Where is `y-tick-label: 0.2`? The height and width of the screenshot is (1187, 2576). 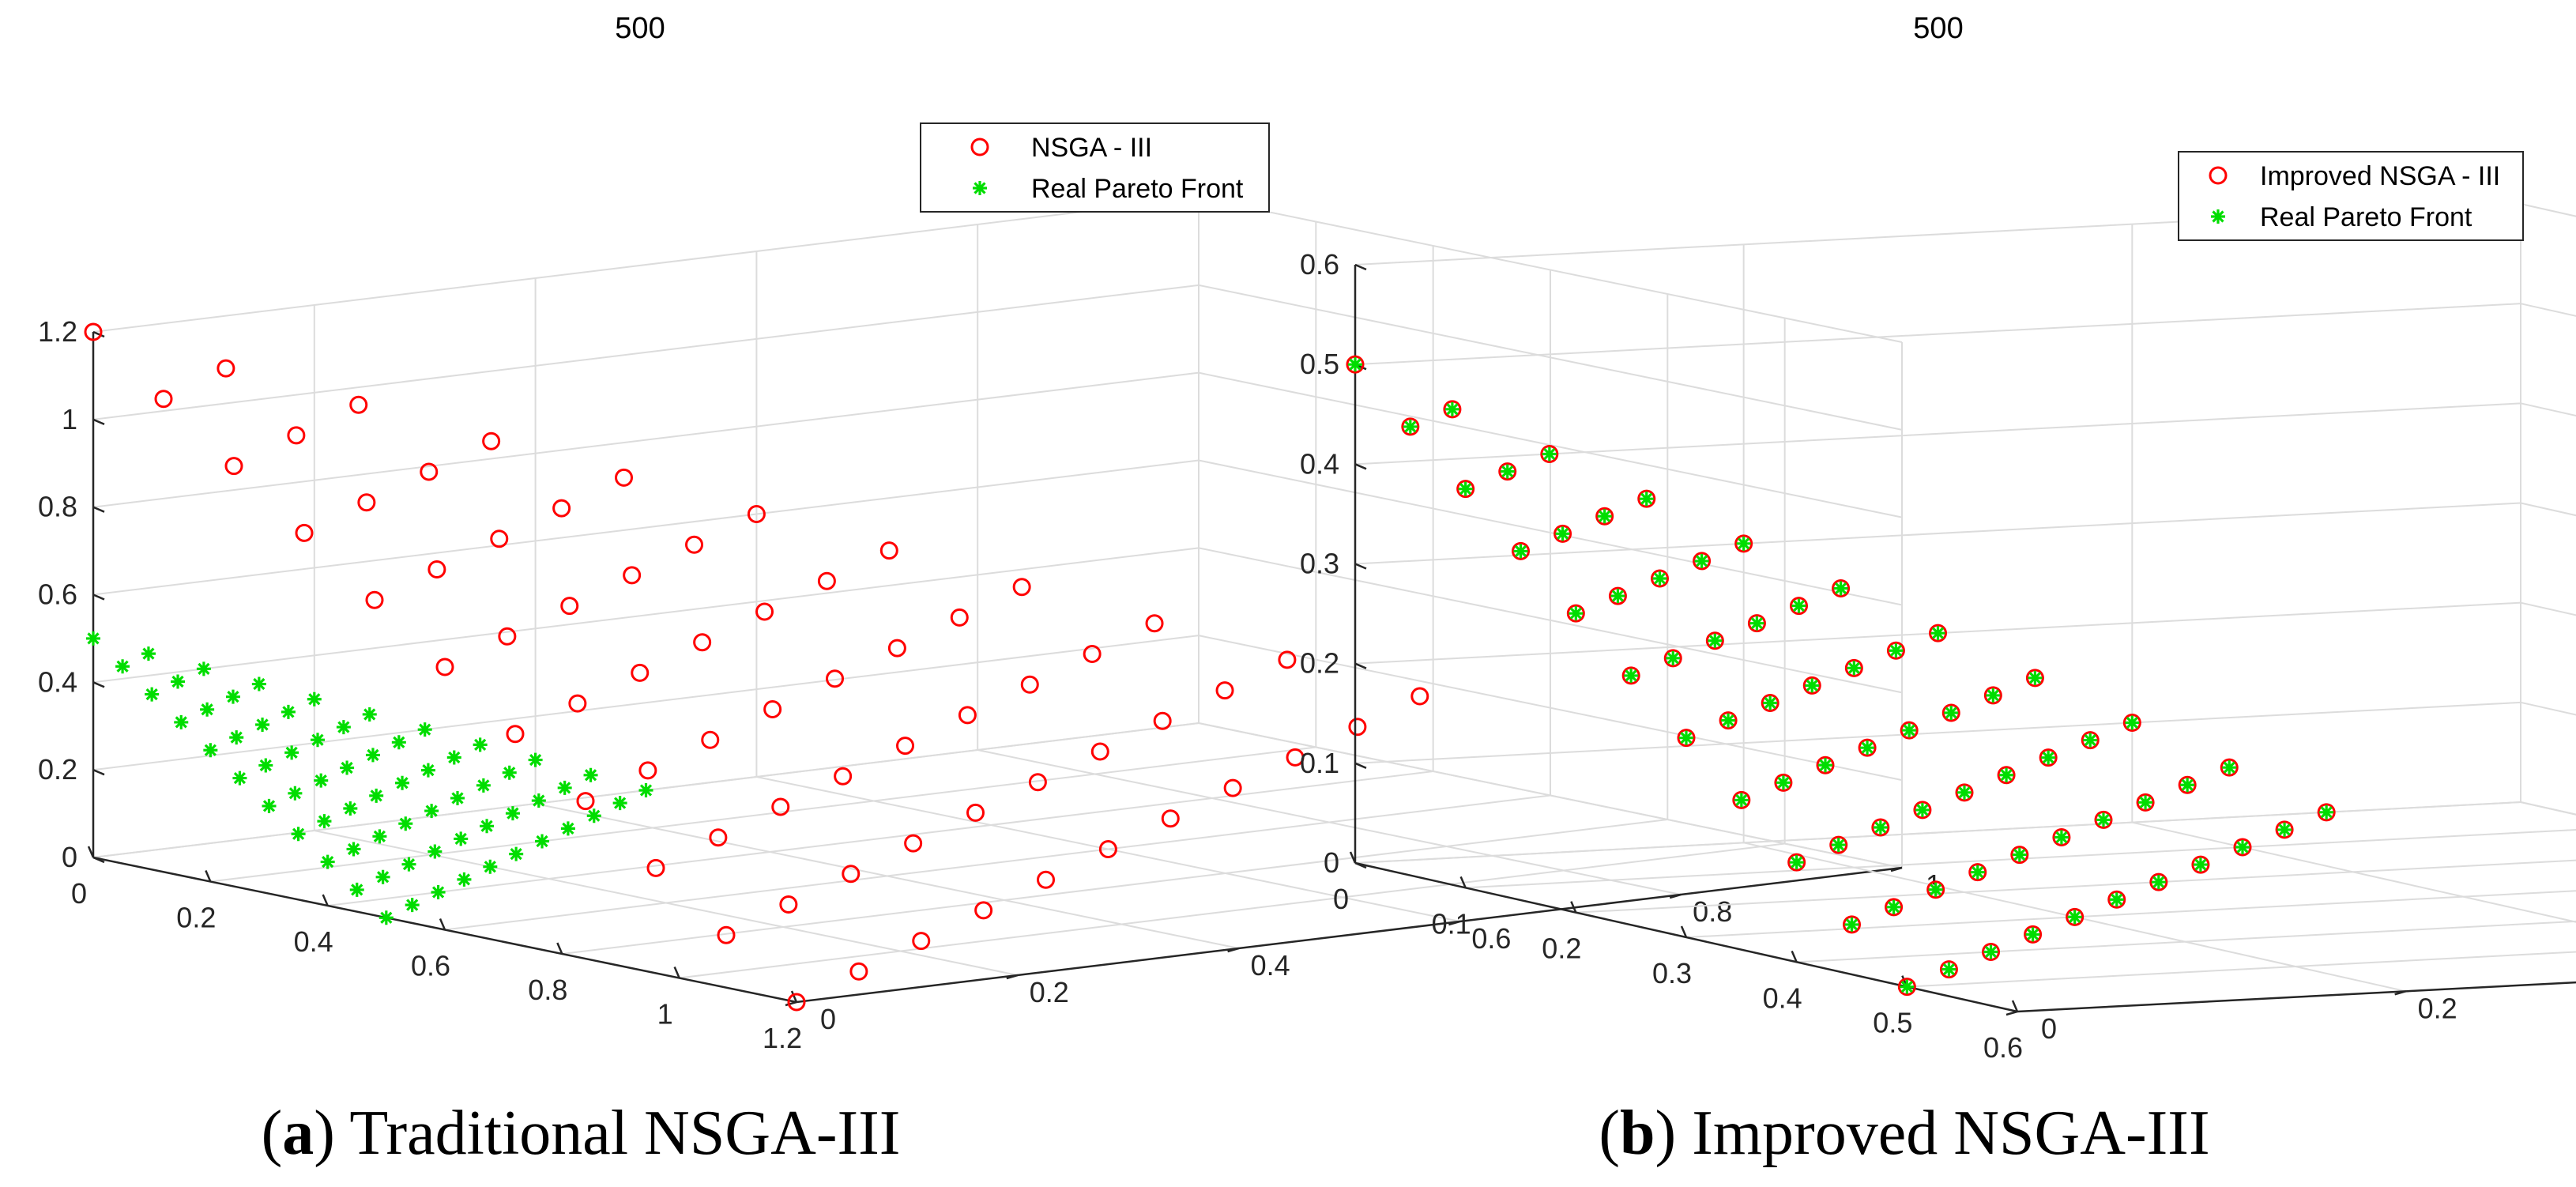
y-tick-label: 0.2 is located at coordinates (2437, 1008).